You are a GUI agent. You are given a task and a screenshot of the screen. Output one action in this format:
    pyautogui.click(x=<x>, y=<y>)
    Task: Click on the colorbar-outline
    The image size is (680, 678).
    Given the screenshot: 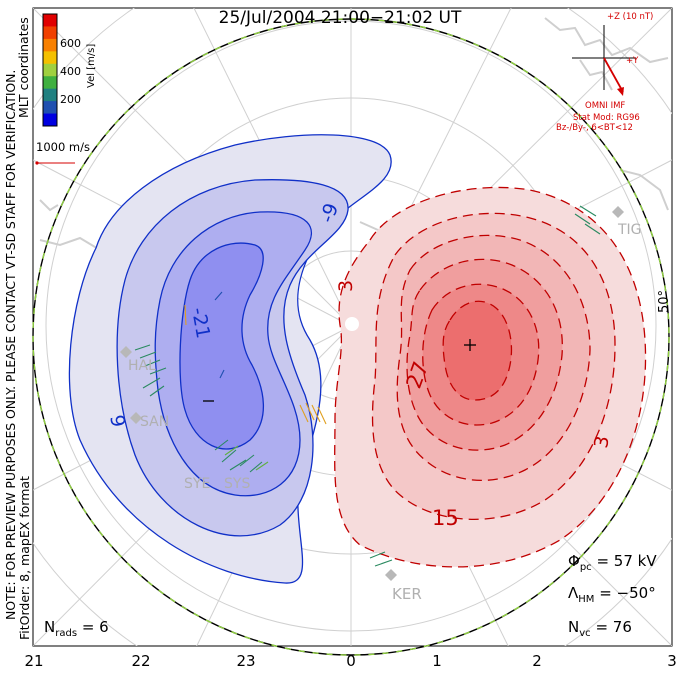 What is the action you would take?
    pyautogui.click(x=50, y=70)
    